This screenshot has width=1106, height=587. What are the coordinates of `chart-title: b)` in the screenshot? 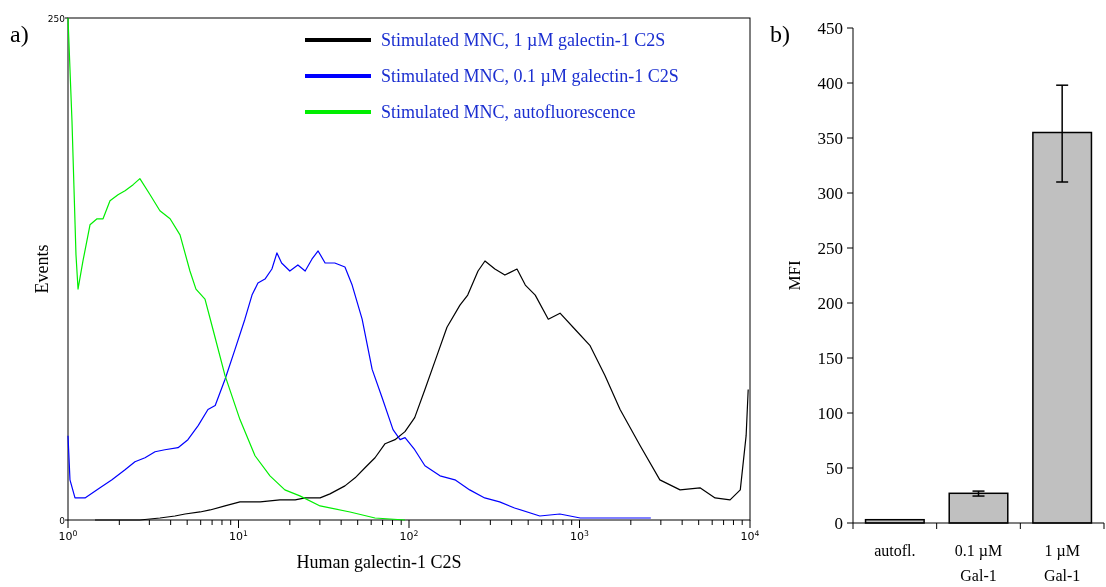 It's located at (780, 34).